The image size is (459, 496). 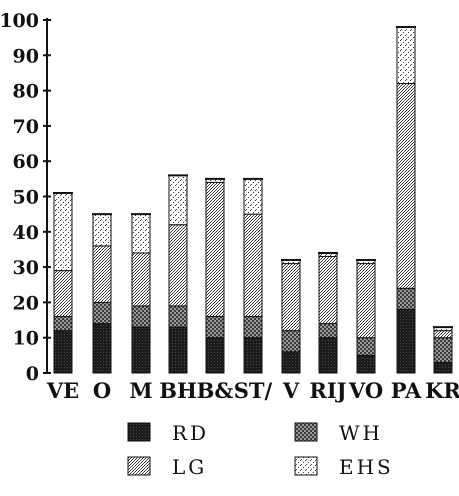 I want to click on legend-label: LG, so click(x=189, y=467).